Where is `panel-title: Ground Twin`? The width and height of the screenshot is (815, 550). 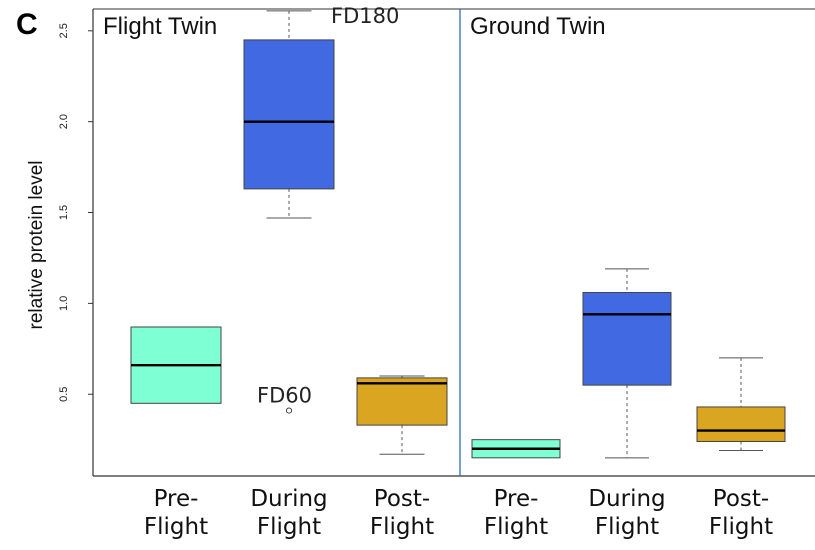
panel-title: Ground Twin is located at coordinates (538, 26).